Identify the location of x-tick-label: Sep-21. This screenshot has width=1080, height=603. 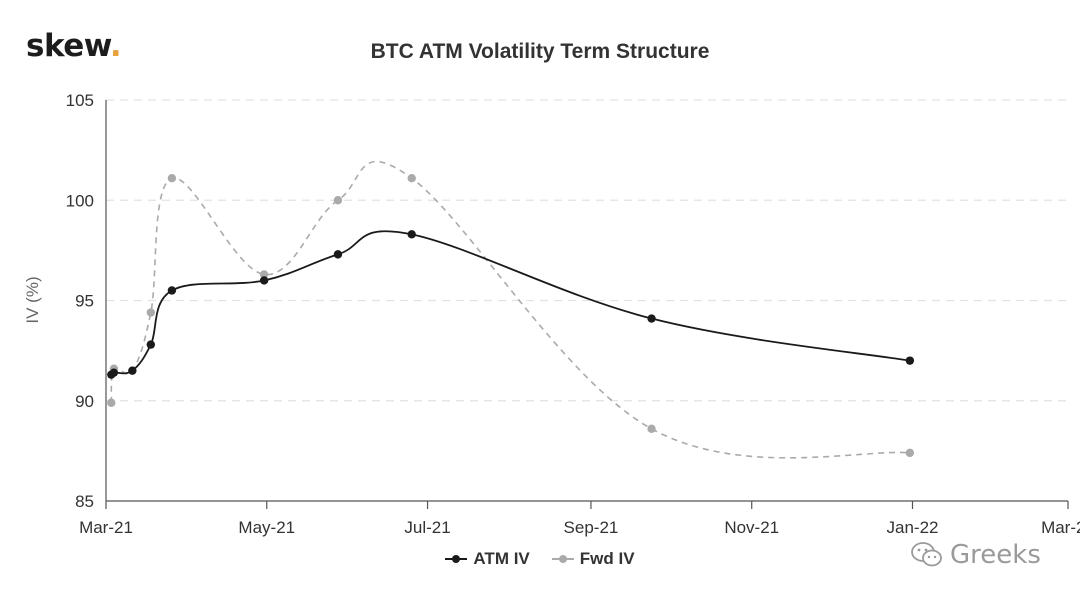
(591, 527).